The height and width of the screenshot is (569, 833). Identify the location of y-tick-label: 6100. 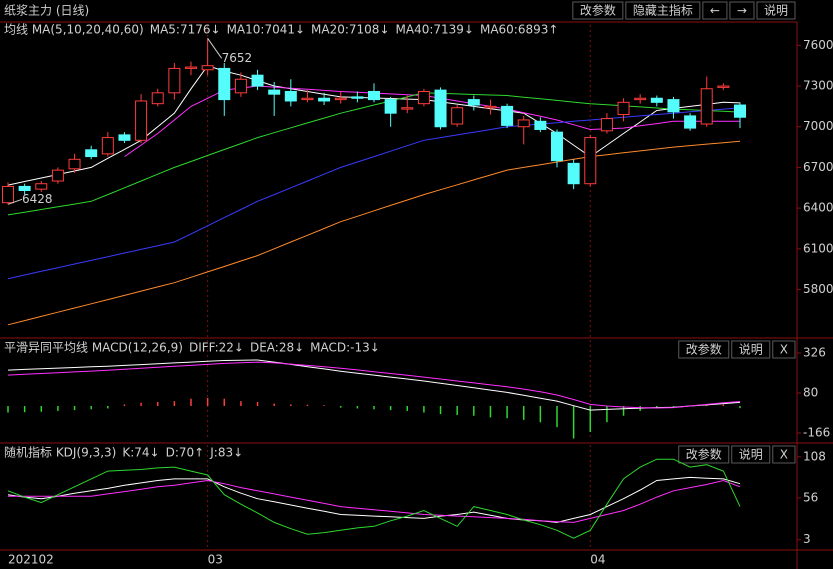
(818, 248).